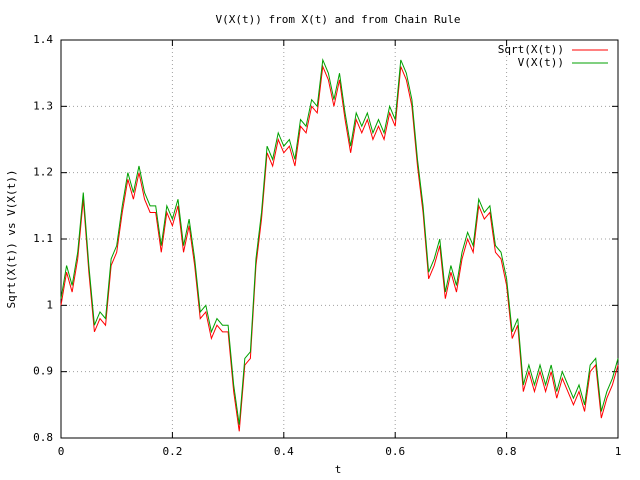  Describe the element at coordinates (541, 62) in the screenshot. I see `legend-label: V(X(t))` at that location.